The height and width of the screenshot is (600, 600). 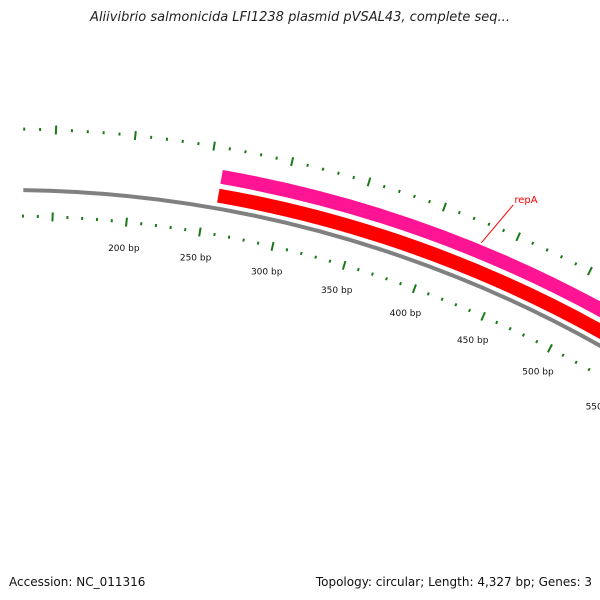 What do you see at coordinates (406, 314) in the screenshot?
I see `tick-label: 400 bp` at bounding box center [406, 314].